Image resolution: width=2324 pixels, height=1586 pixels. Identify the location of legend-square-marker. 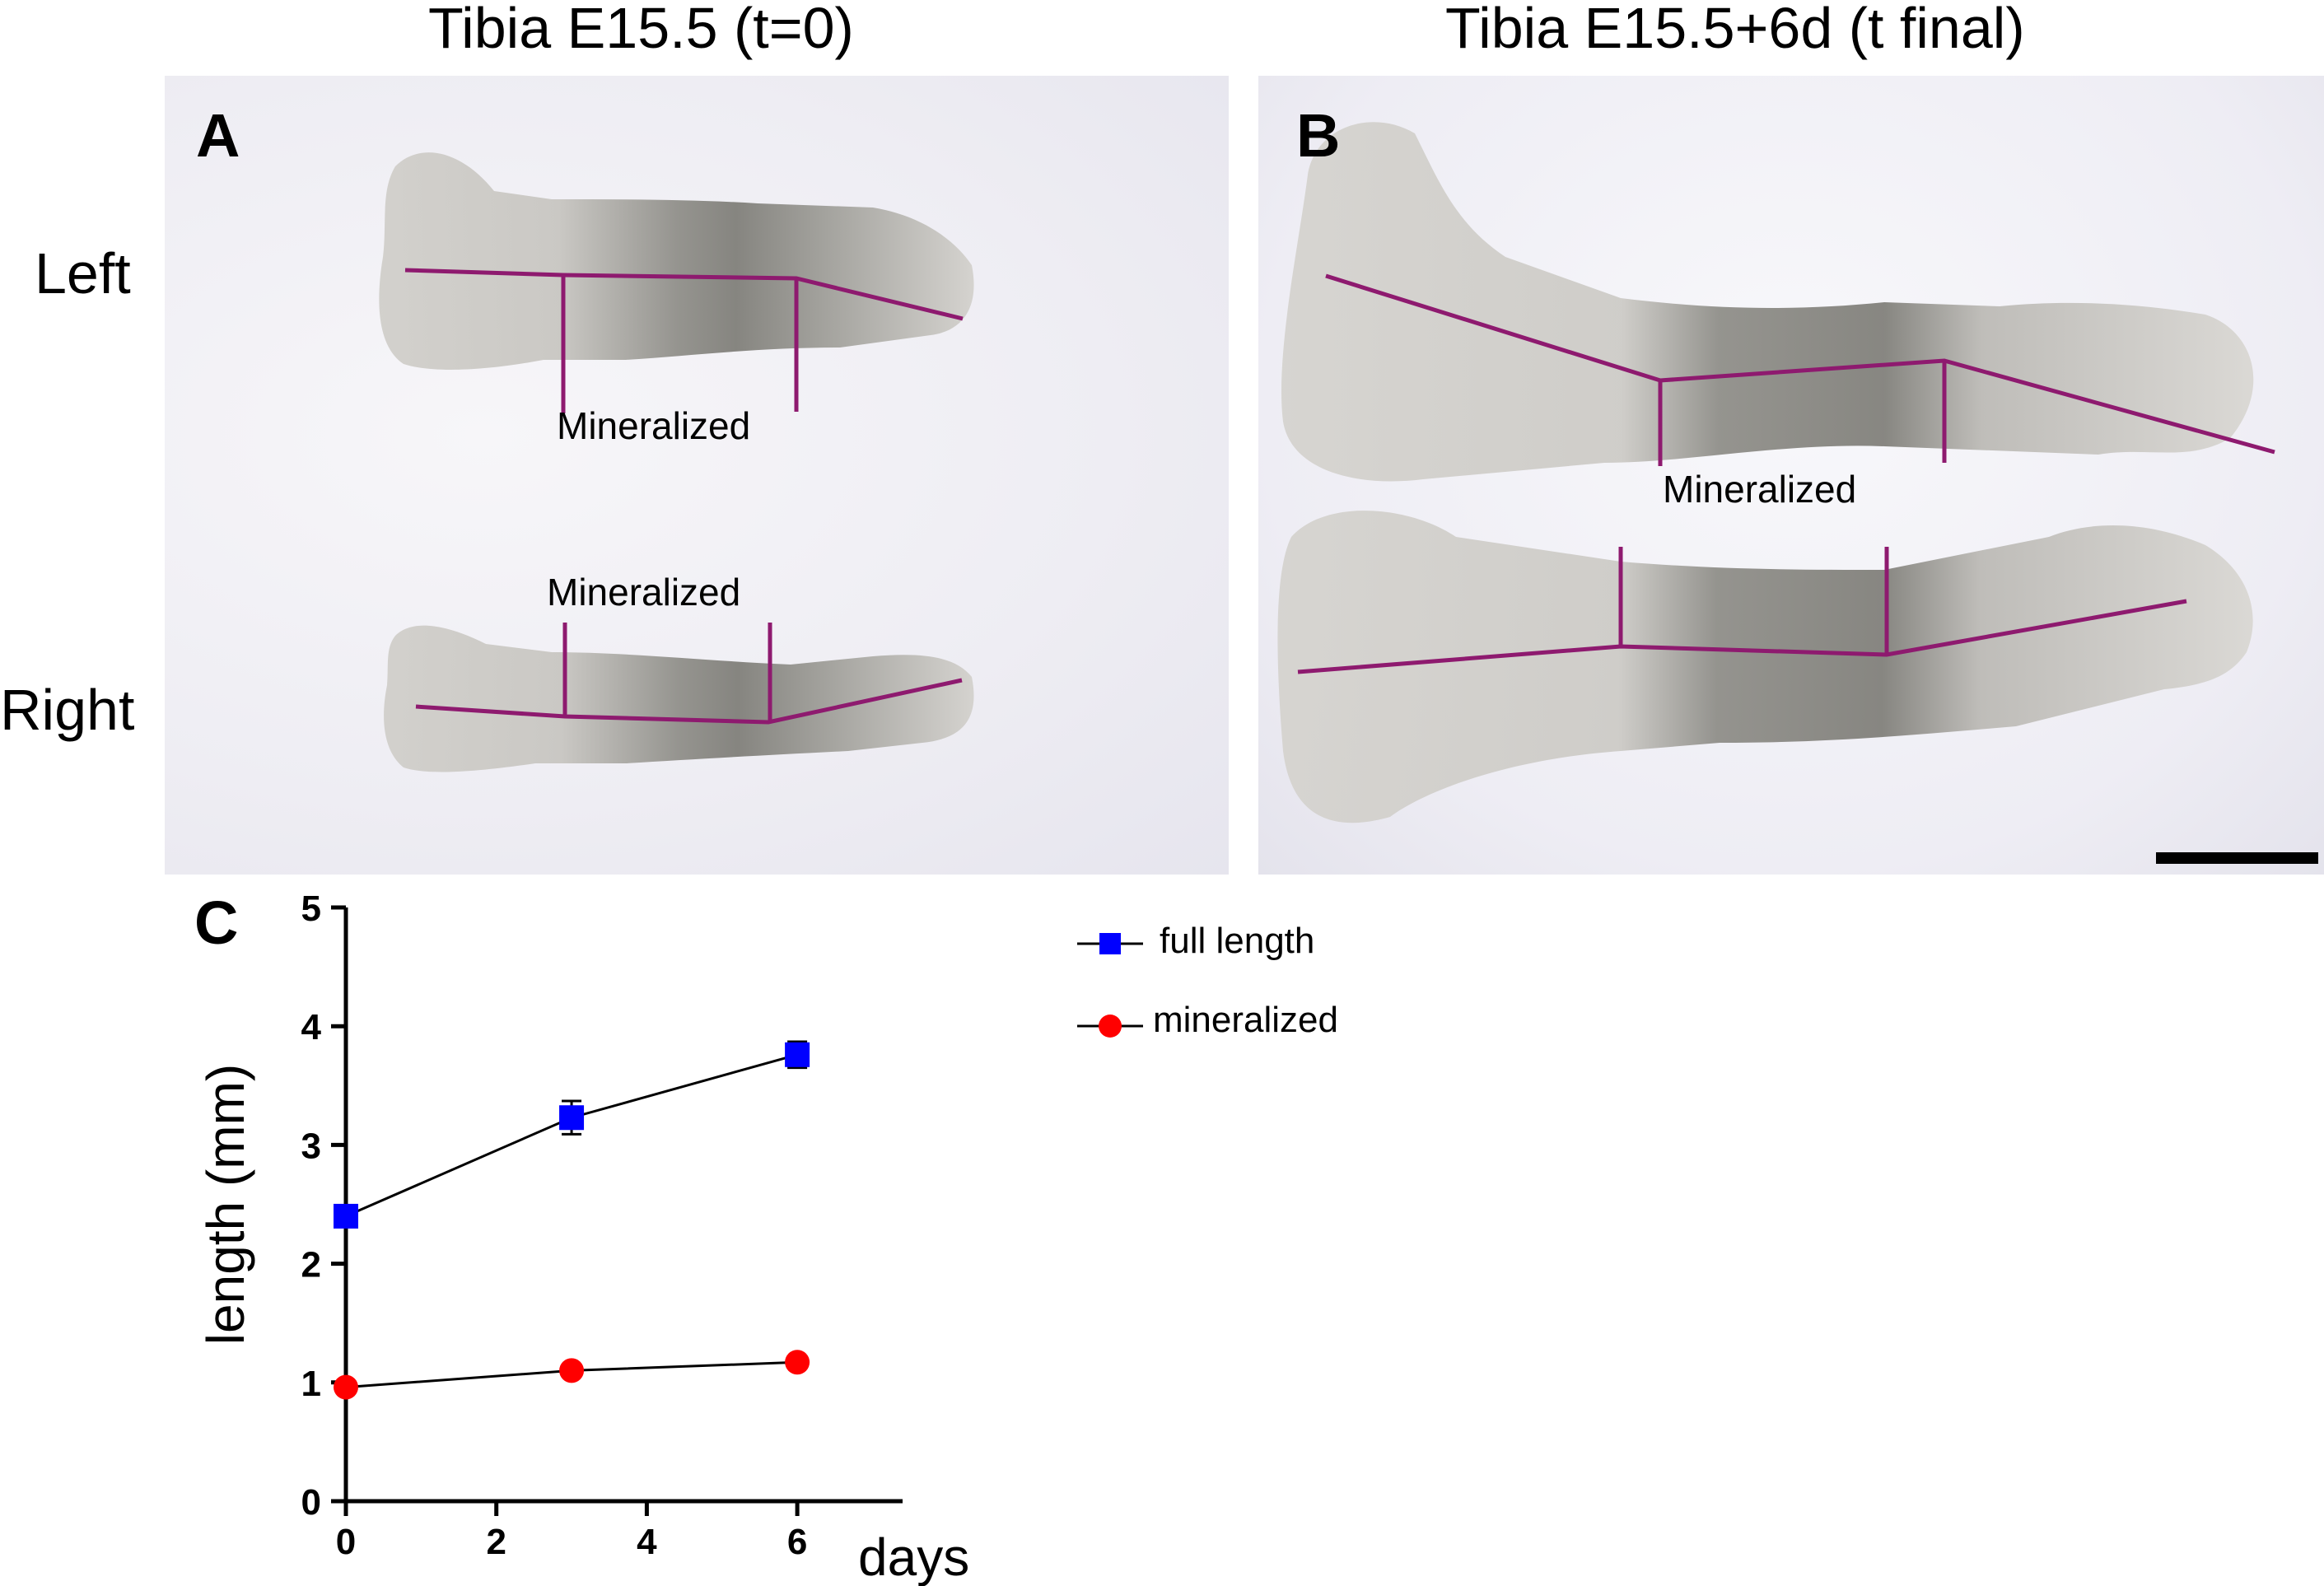
(1110, 944).